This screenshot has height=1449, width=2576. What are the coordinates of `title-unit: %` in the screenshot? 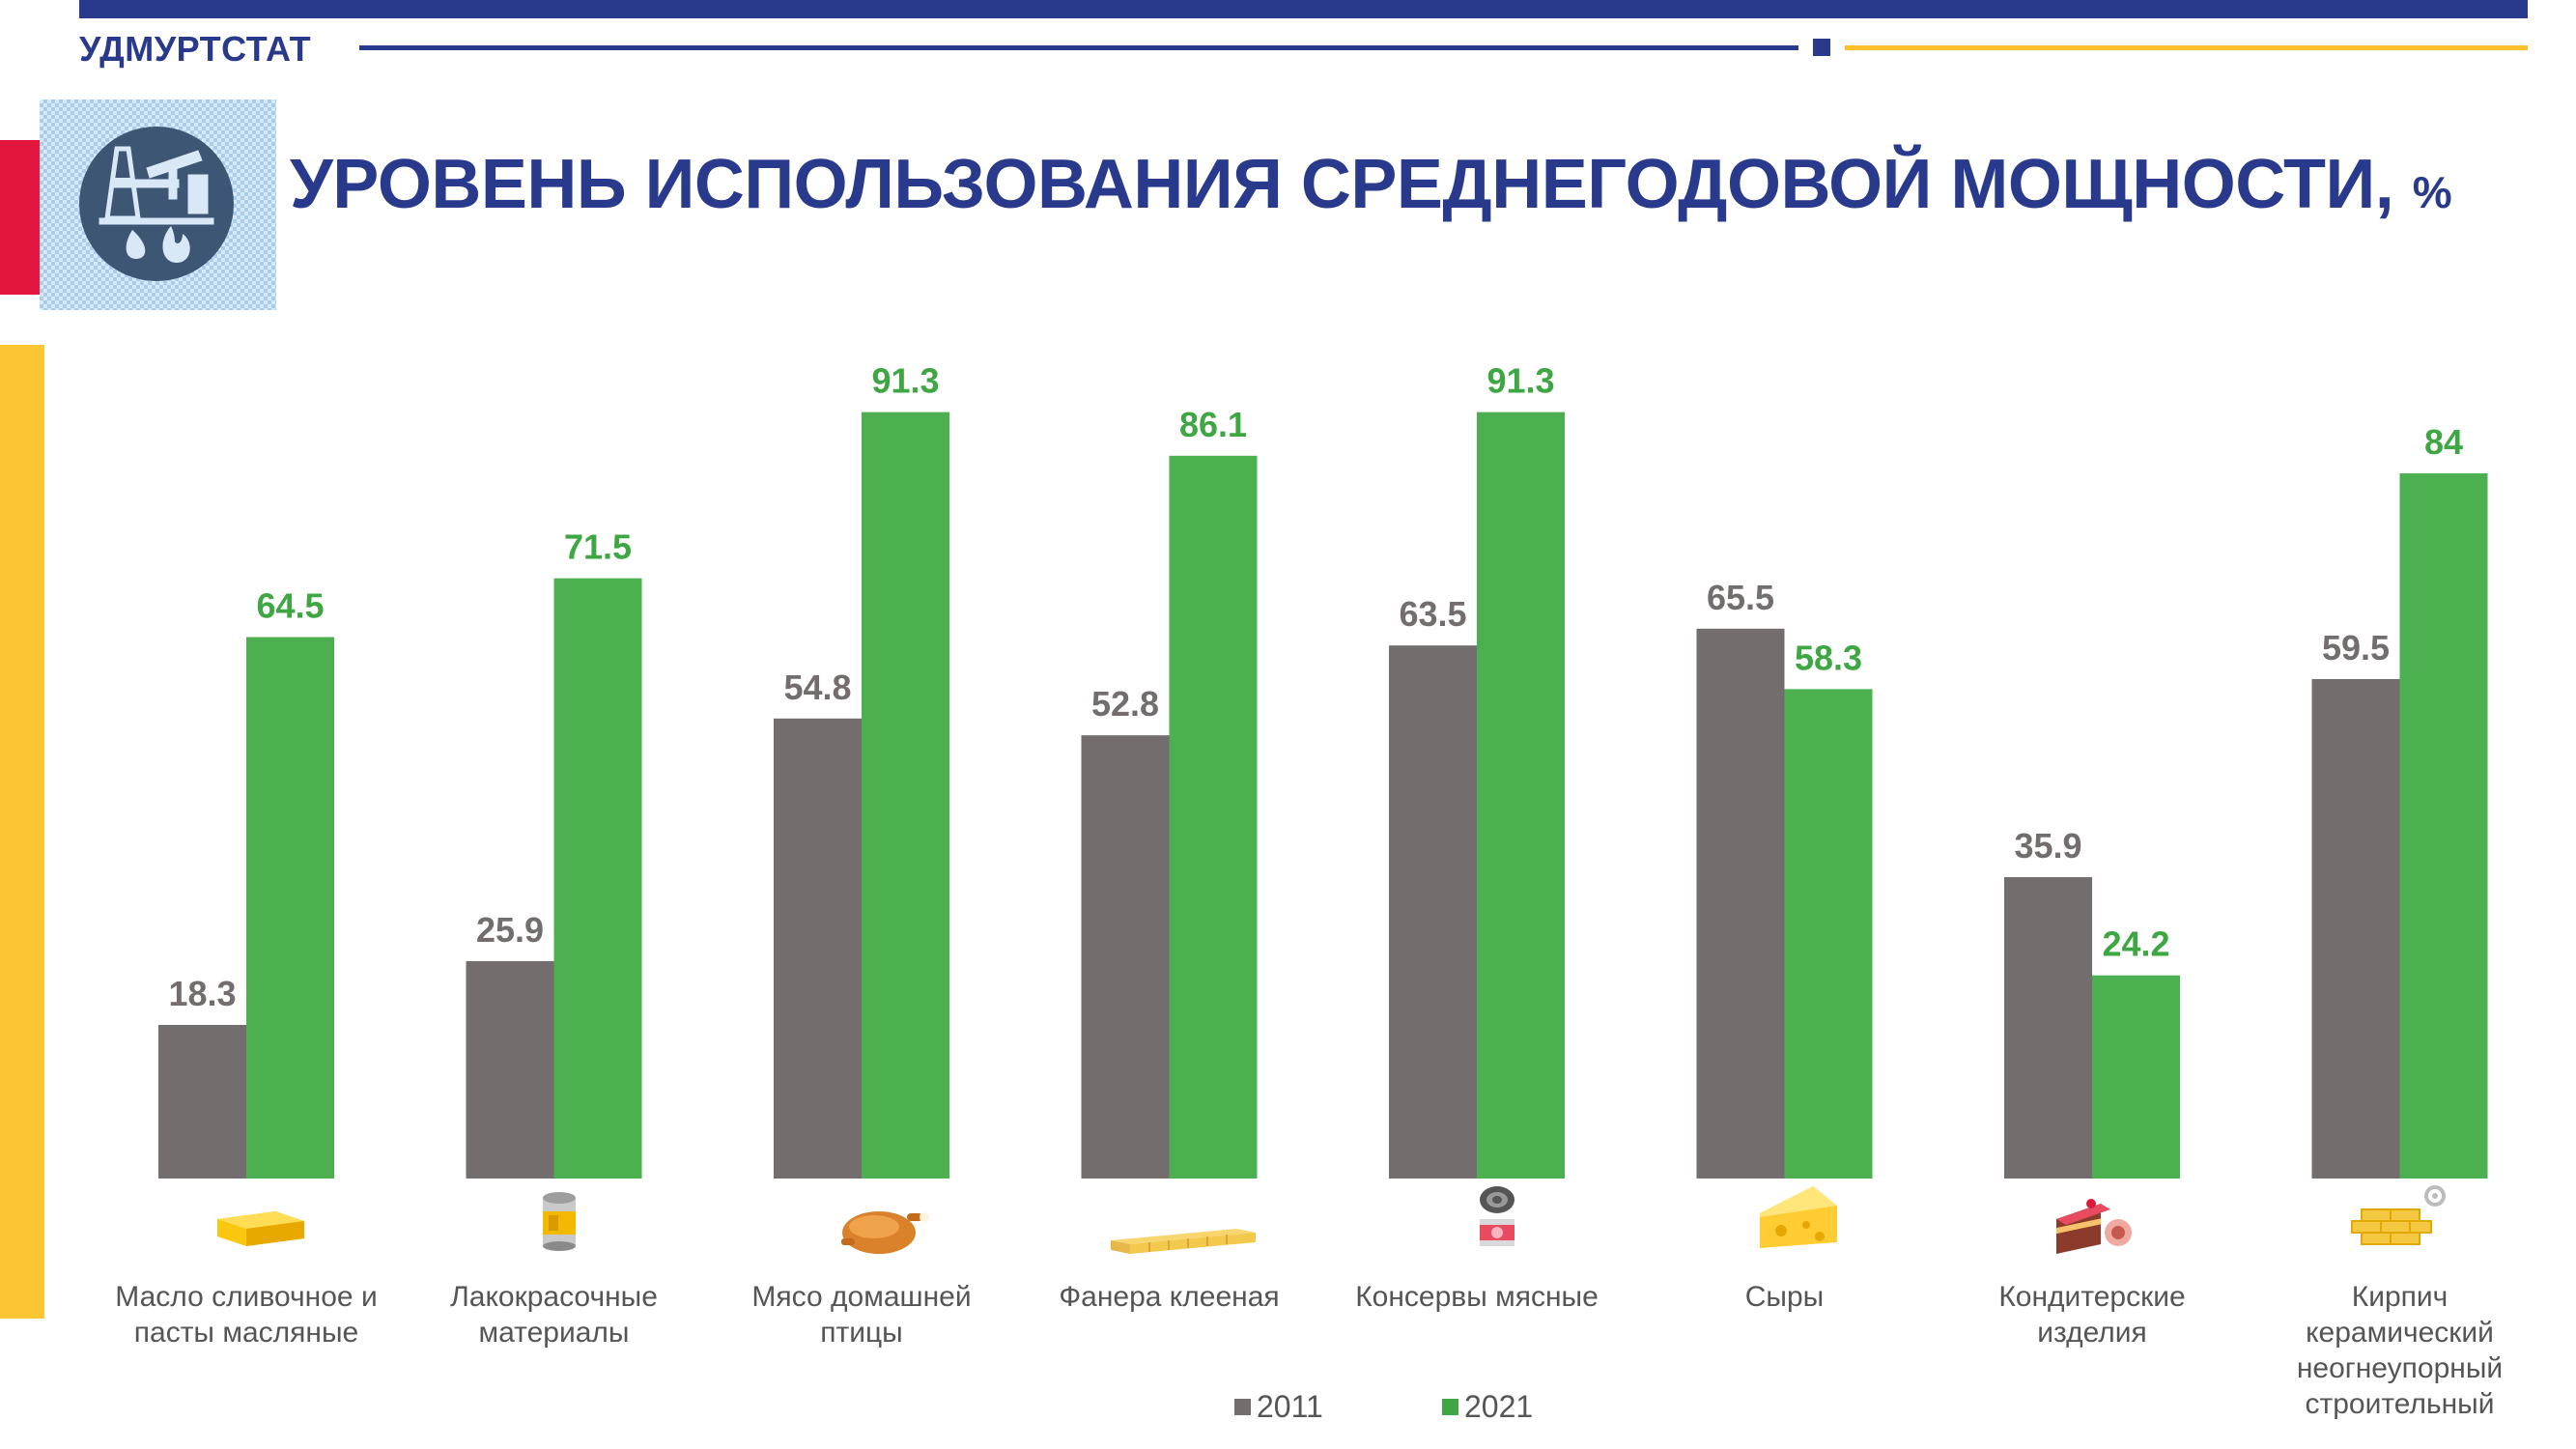 It's located at (2432, 192).